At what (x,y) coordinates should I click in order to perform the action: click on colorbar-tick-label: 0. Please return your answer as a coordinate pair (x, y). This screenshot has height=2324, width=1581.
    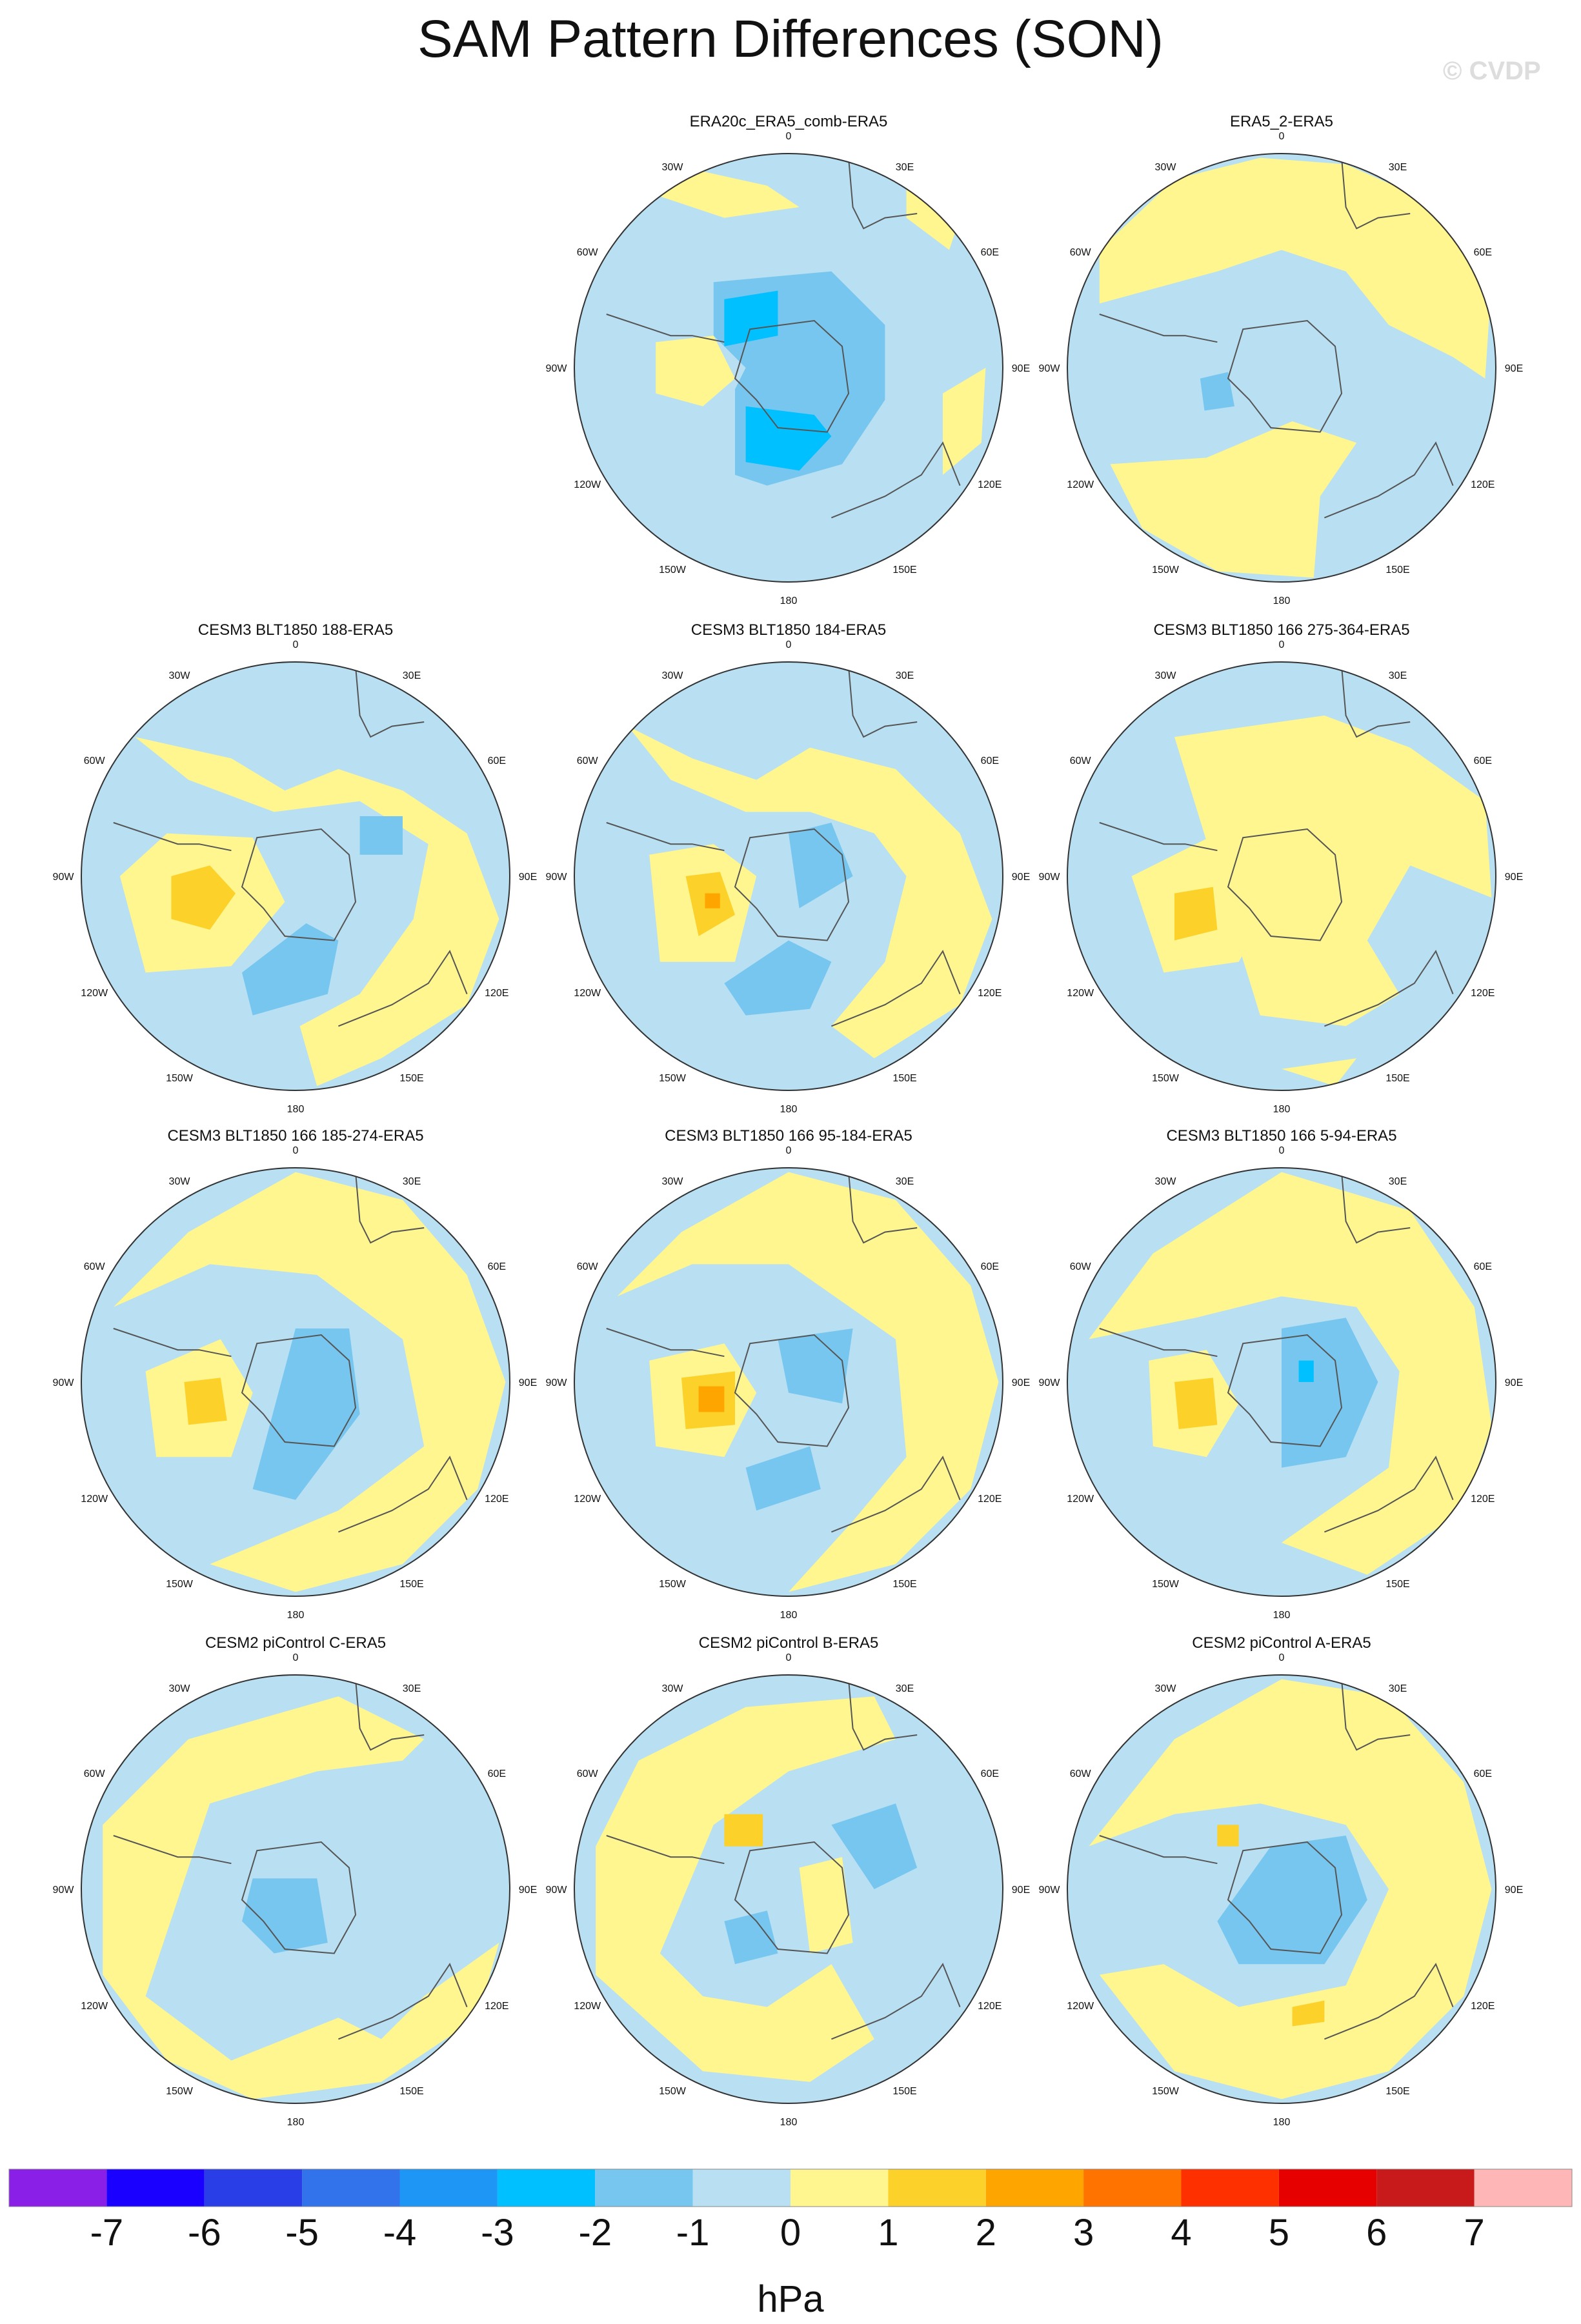
    Looking at the image, I should click on (790, 2233).